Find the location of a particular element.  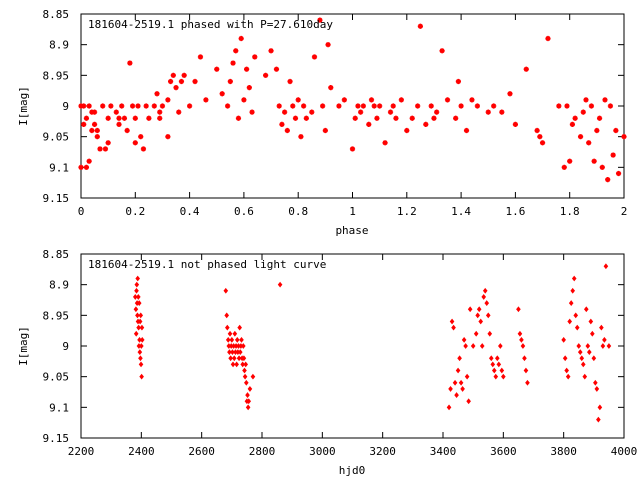

x-tick-label: 3200 is located at coordinates (382, 451).